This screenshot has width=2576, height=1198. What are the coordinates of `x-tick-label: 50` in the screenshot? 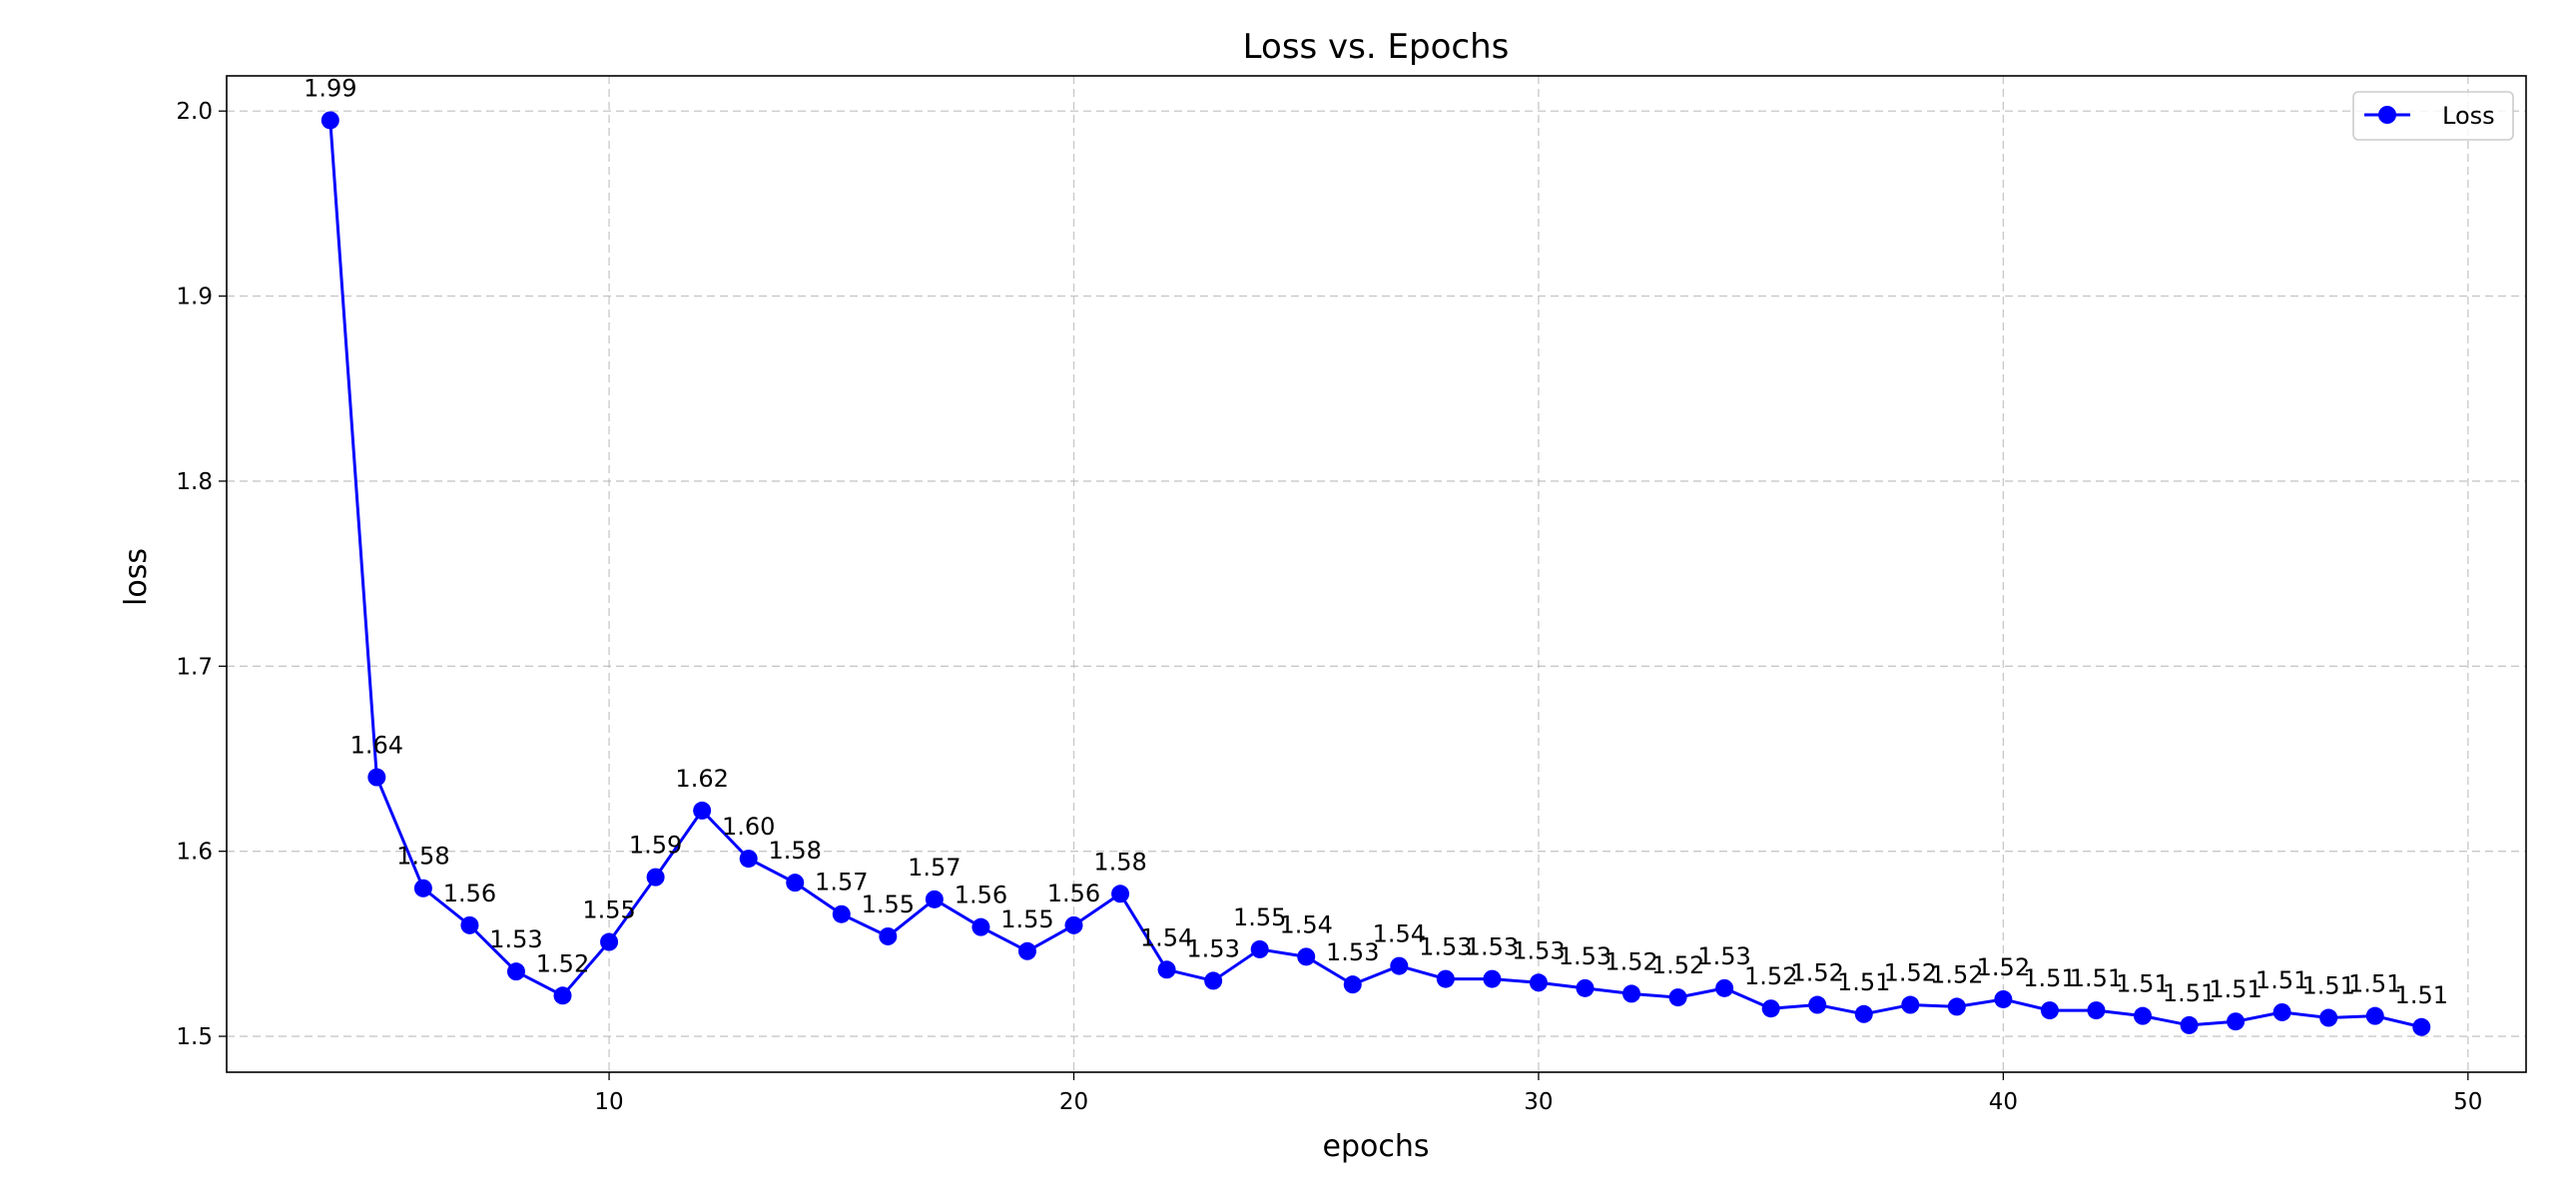 It's located at (2467, 1102).